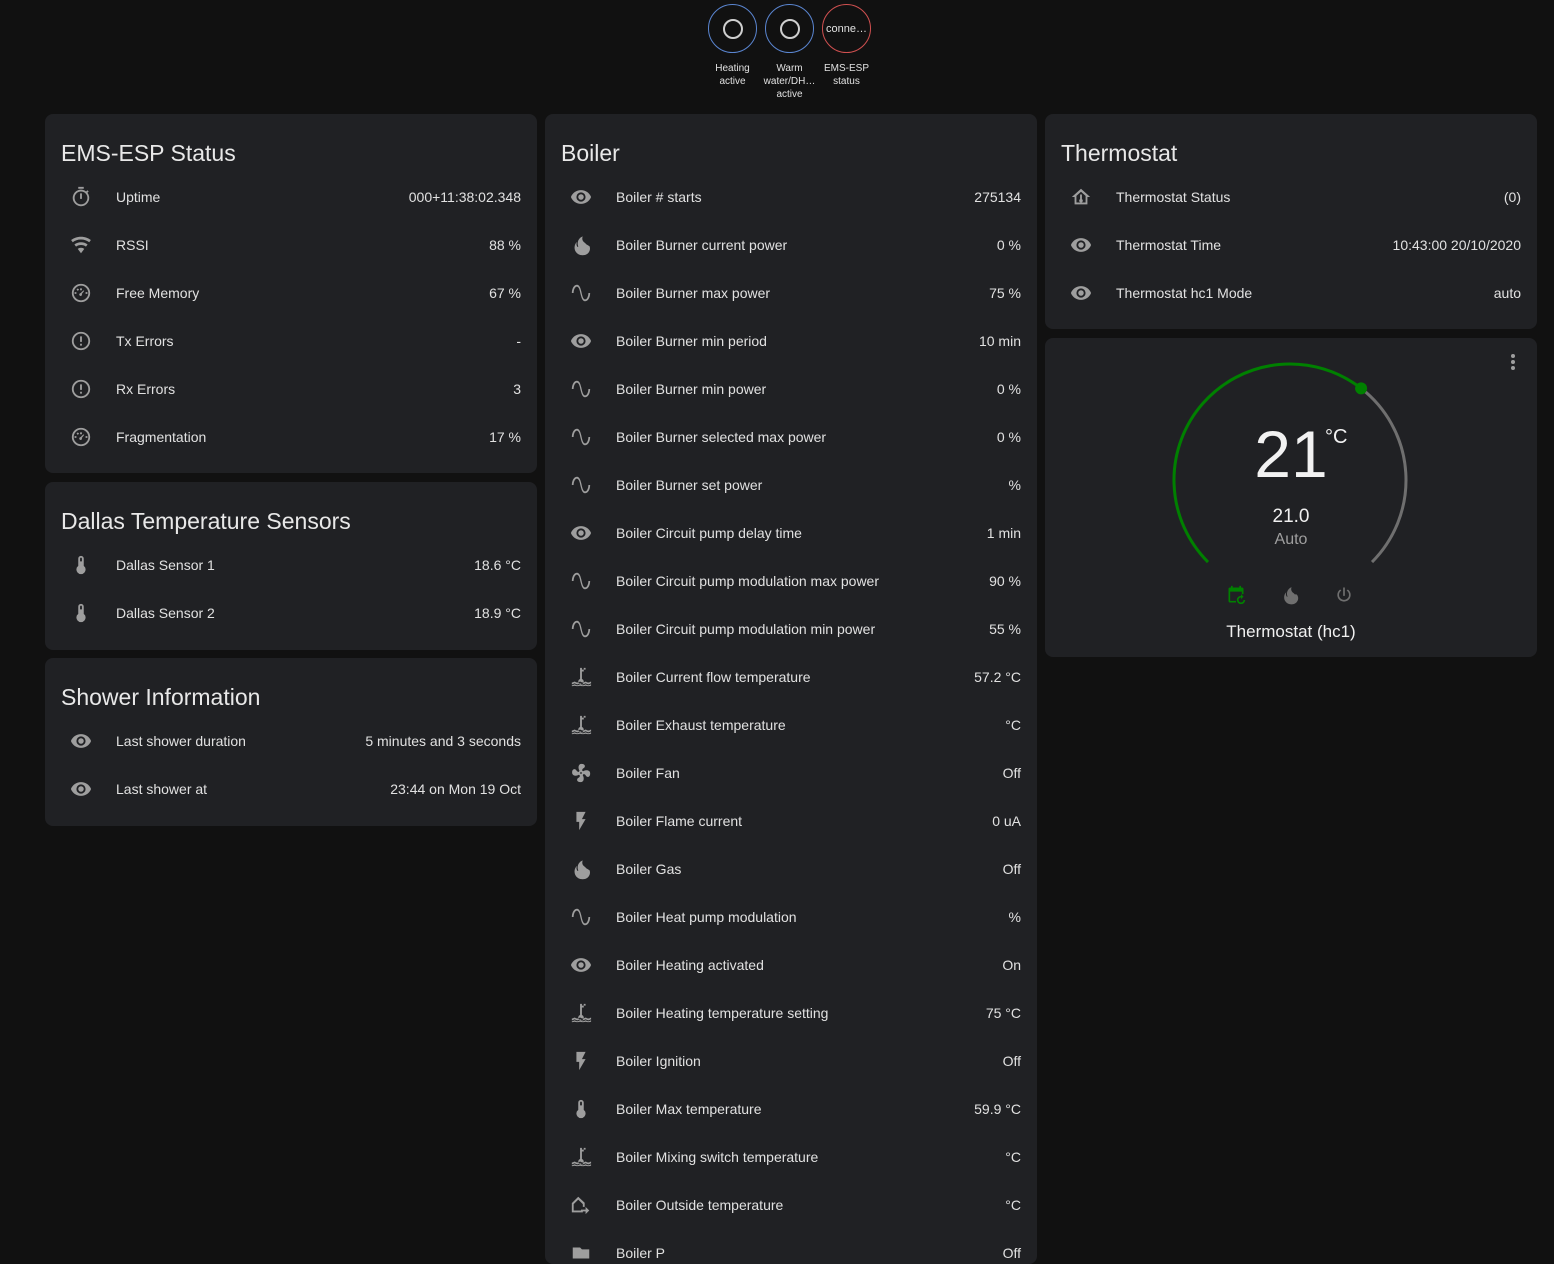 This screenshot has height=1264, width=1554. I want to click on badge-label: Warm water/DH… active, so click(789, 81).